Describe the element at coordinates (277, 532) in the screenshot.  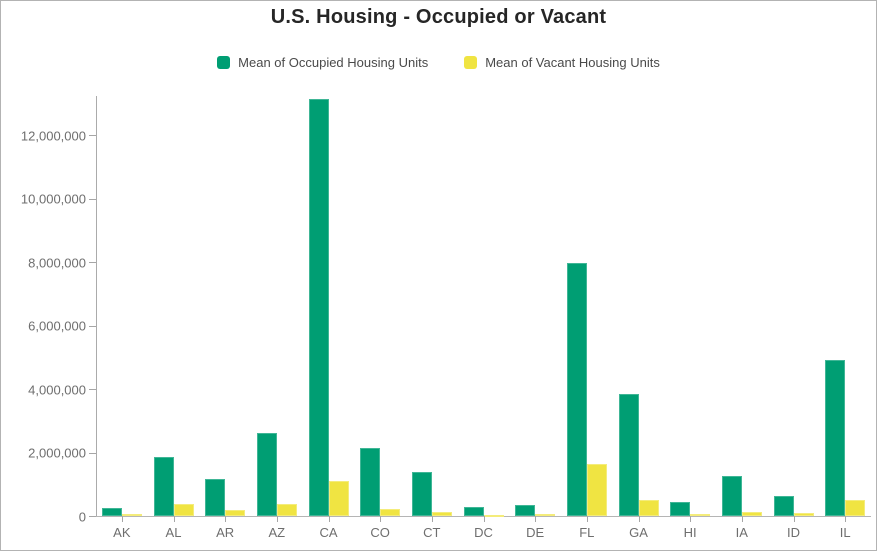
I see `x-tick-label-az: AZ` at that location.